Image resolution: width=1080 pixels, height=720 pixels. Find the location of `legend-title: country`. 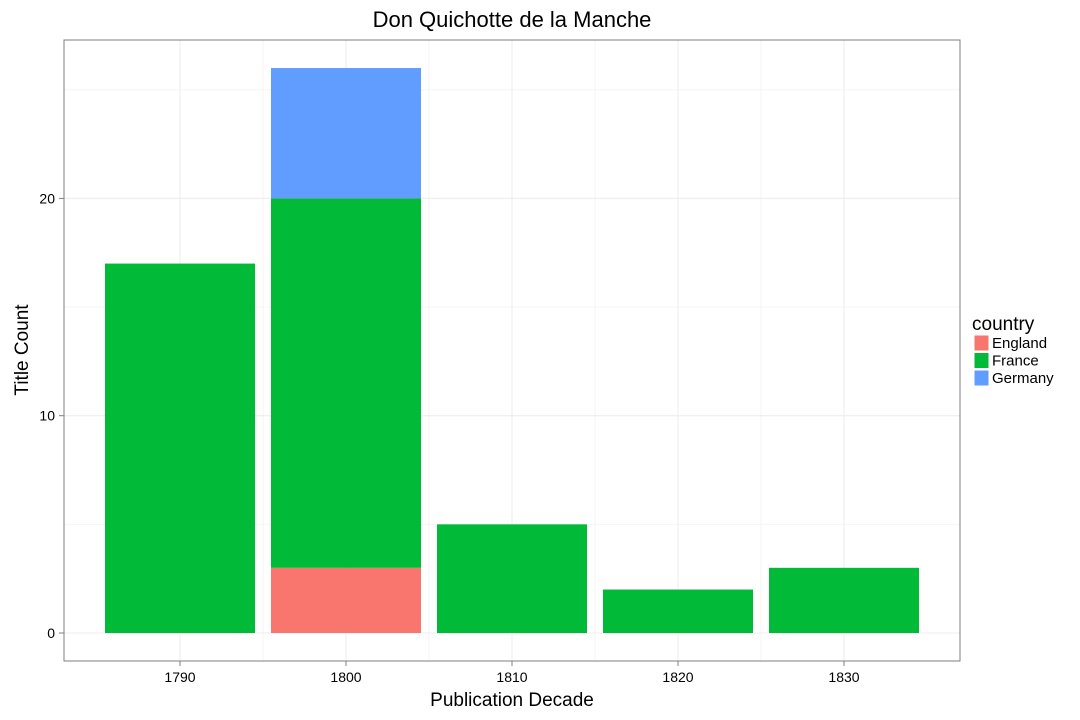

legend-title: country is located at coordinates (1003, 324).